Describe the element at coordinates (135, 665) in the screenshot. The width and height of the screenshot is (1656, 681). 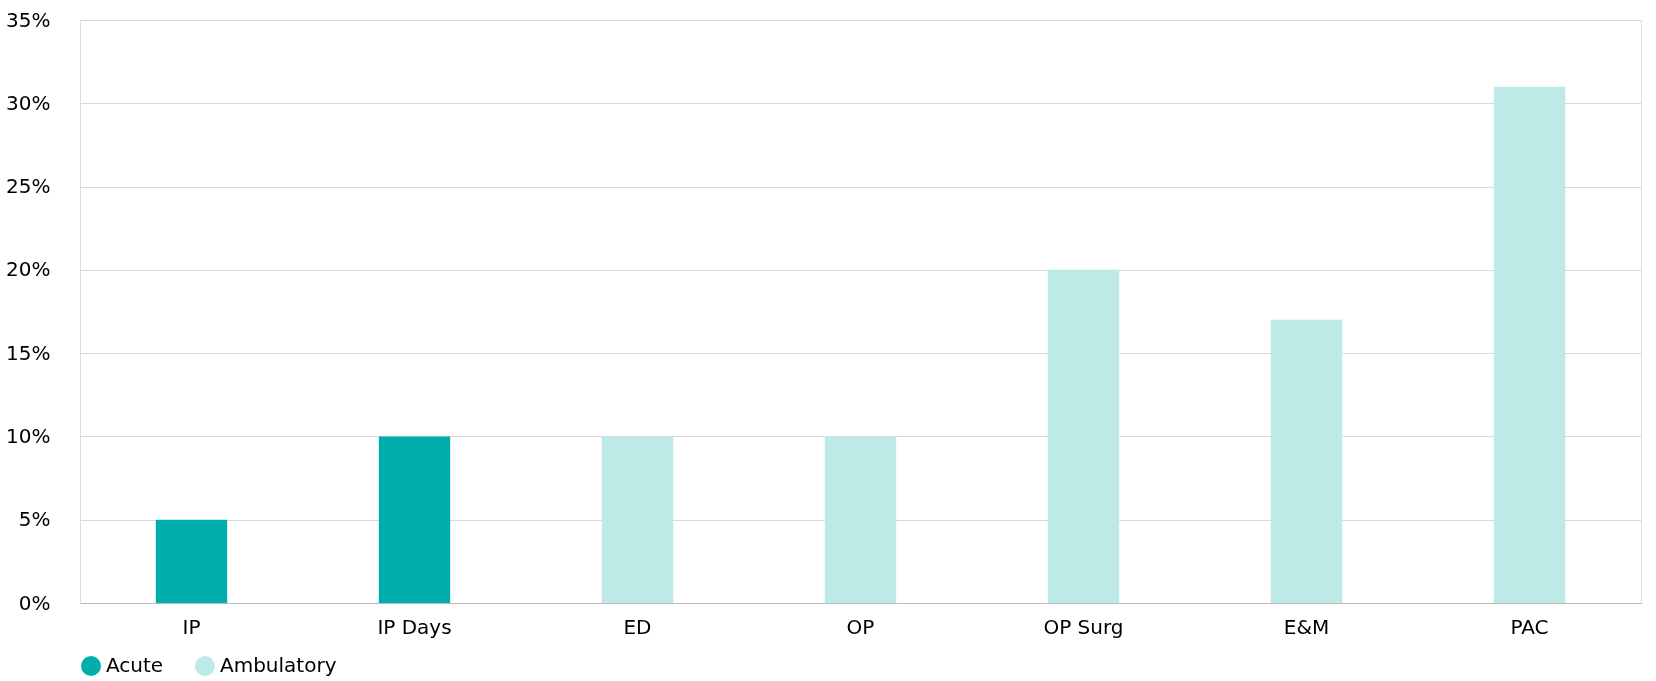
I see `legend-label: Acute` at that location.